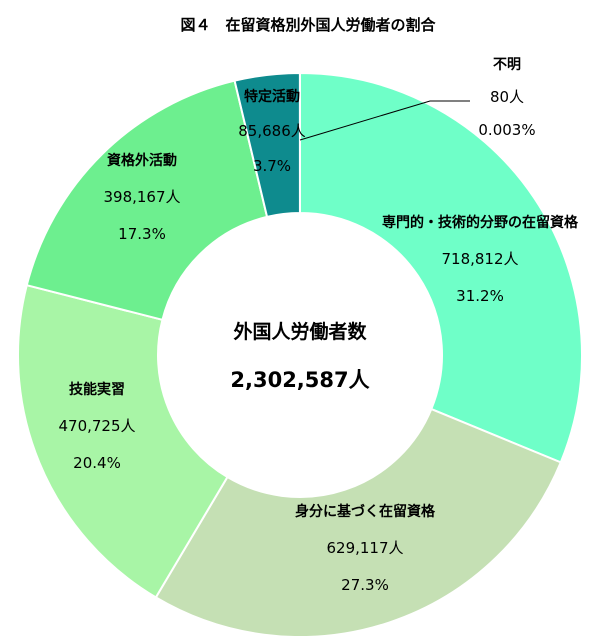 Image resolution: width=616 pixels, height=636 pixels. What do you see at coordinates (365, 585) in the screenshot?
I see `slice-status-based-percent: 27.3%` at bounding box center [365, 585].